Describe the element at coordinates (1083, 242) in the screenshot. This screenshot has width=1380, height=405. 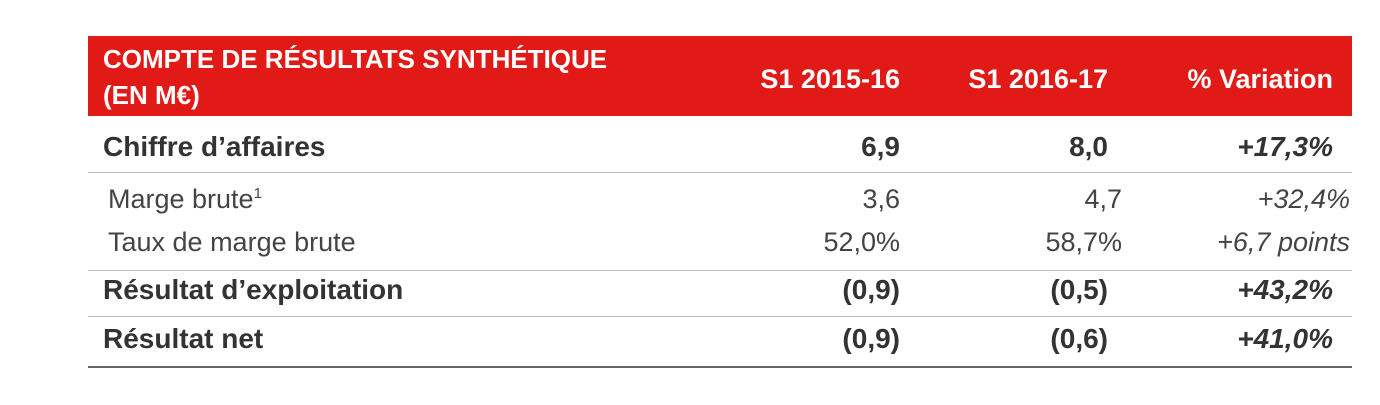
I see `cell: 58,7%` at that location.